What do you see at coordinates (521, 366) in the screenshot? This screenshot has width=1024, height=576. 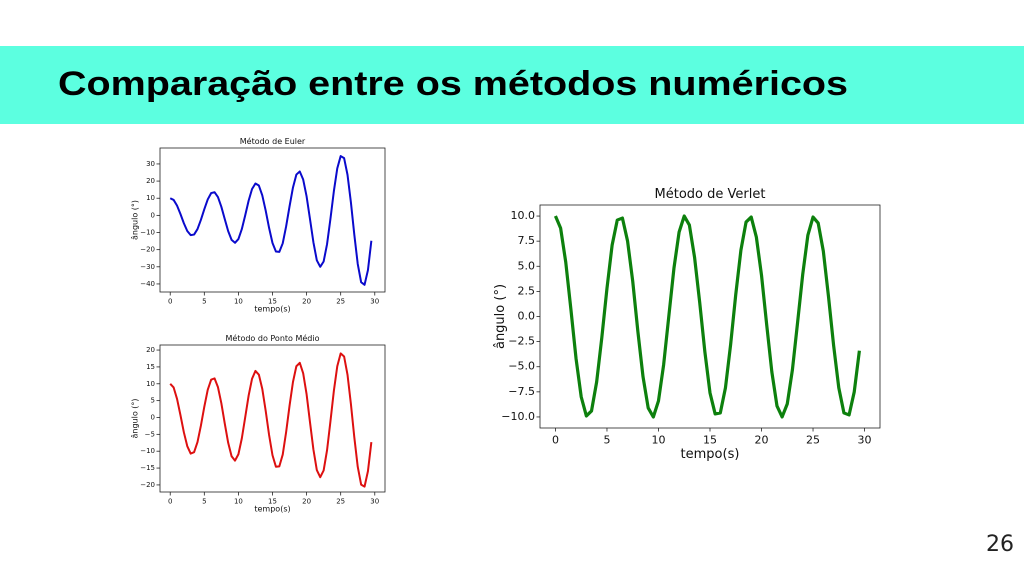 I see `y-tick-label: −5.0` at bounding box center [521, 366].